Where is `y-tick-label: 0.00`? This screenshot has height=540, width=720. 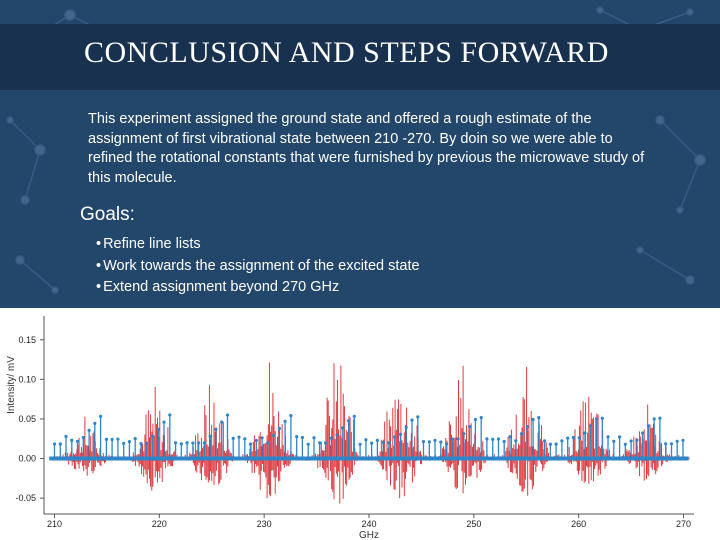
y-tick-label: 0.00 is located at coordinates (27, 459).